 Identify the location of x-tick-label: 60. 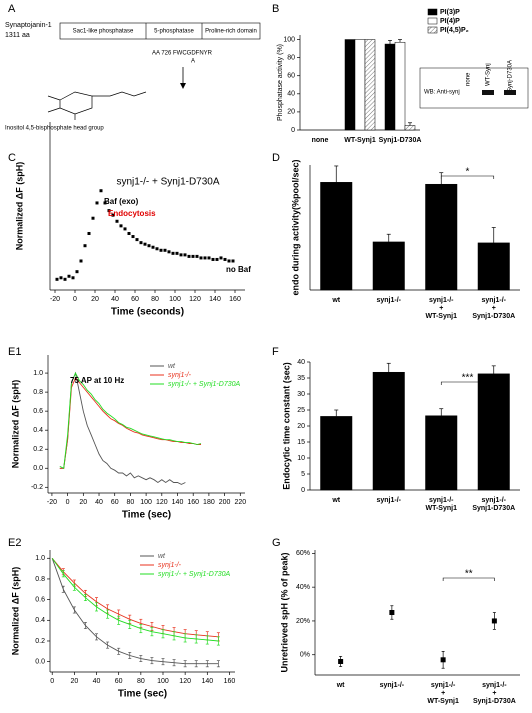
(115, 502).